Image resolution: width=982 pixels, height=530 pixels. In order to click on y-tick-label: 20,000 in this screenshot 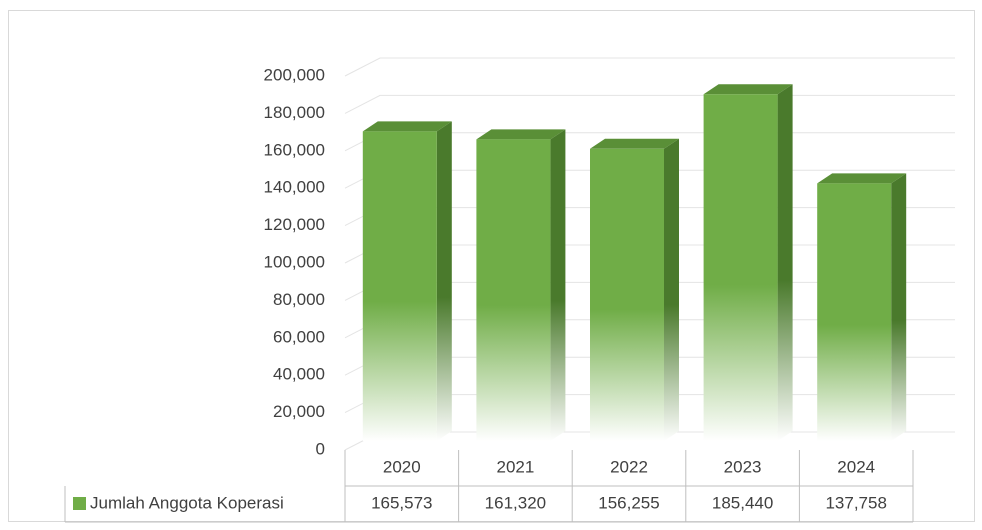, I will do `click(299, 411)`.